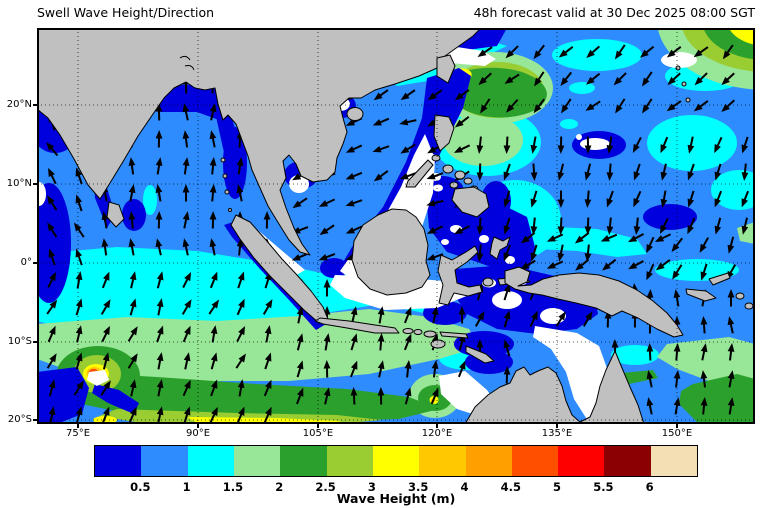 This screenshot has width=762, height=508. What do you see at coordinates (233, 487) in the screenshot?
I see `colorbar-tick-label: 1.5` at bounding box center [233, 487].